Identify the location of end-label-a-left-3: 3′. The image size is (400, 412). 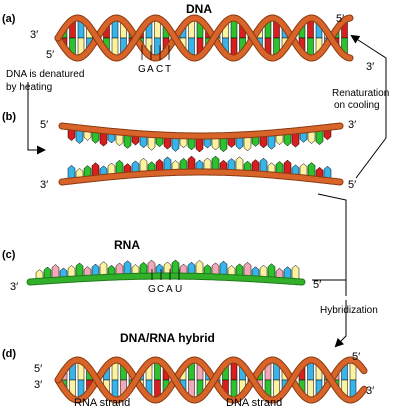
(34, 35).